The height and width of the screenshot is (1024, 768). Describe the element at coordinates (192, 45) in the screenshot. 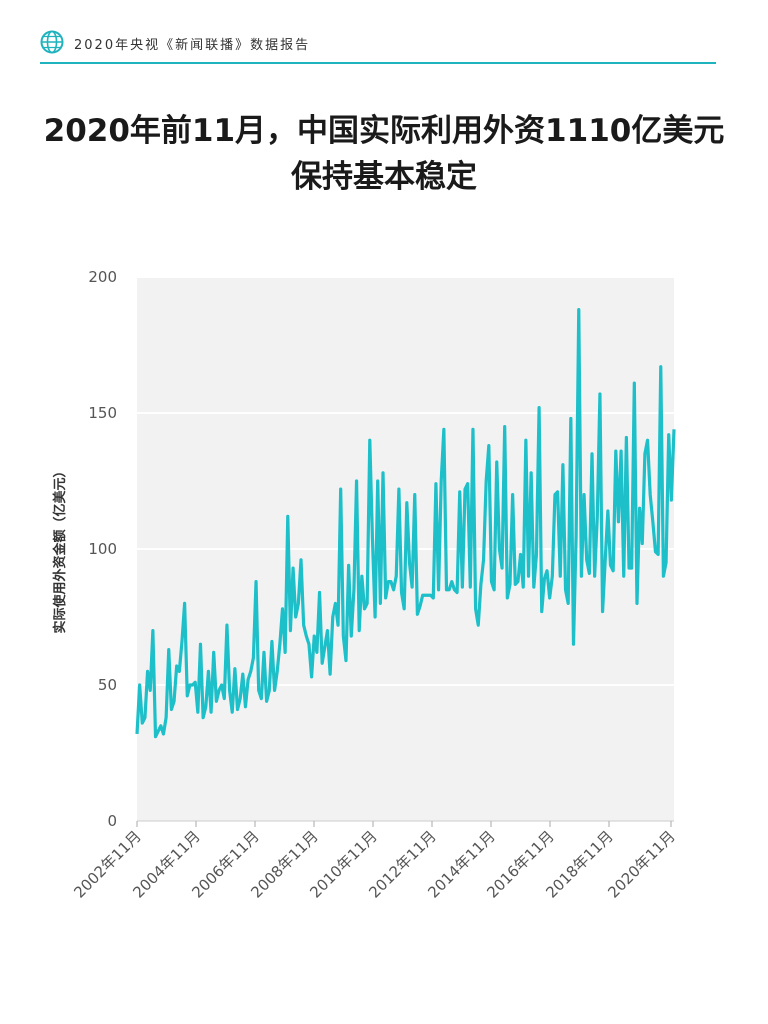

I see `brand-text: 2020年央视《新闻联播》数据报告` at that location.